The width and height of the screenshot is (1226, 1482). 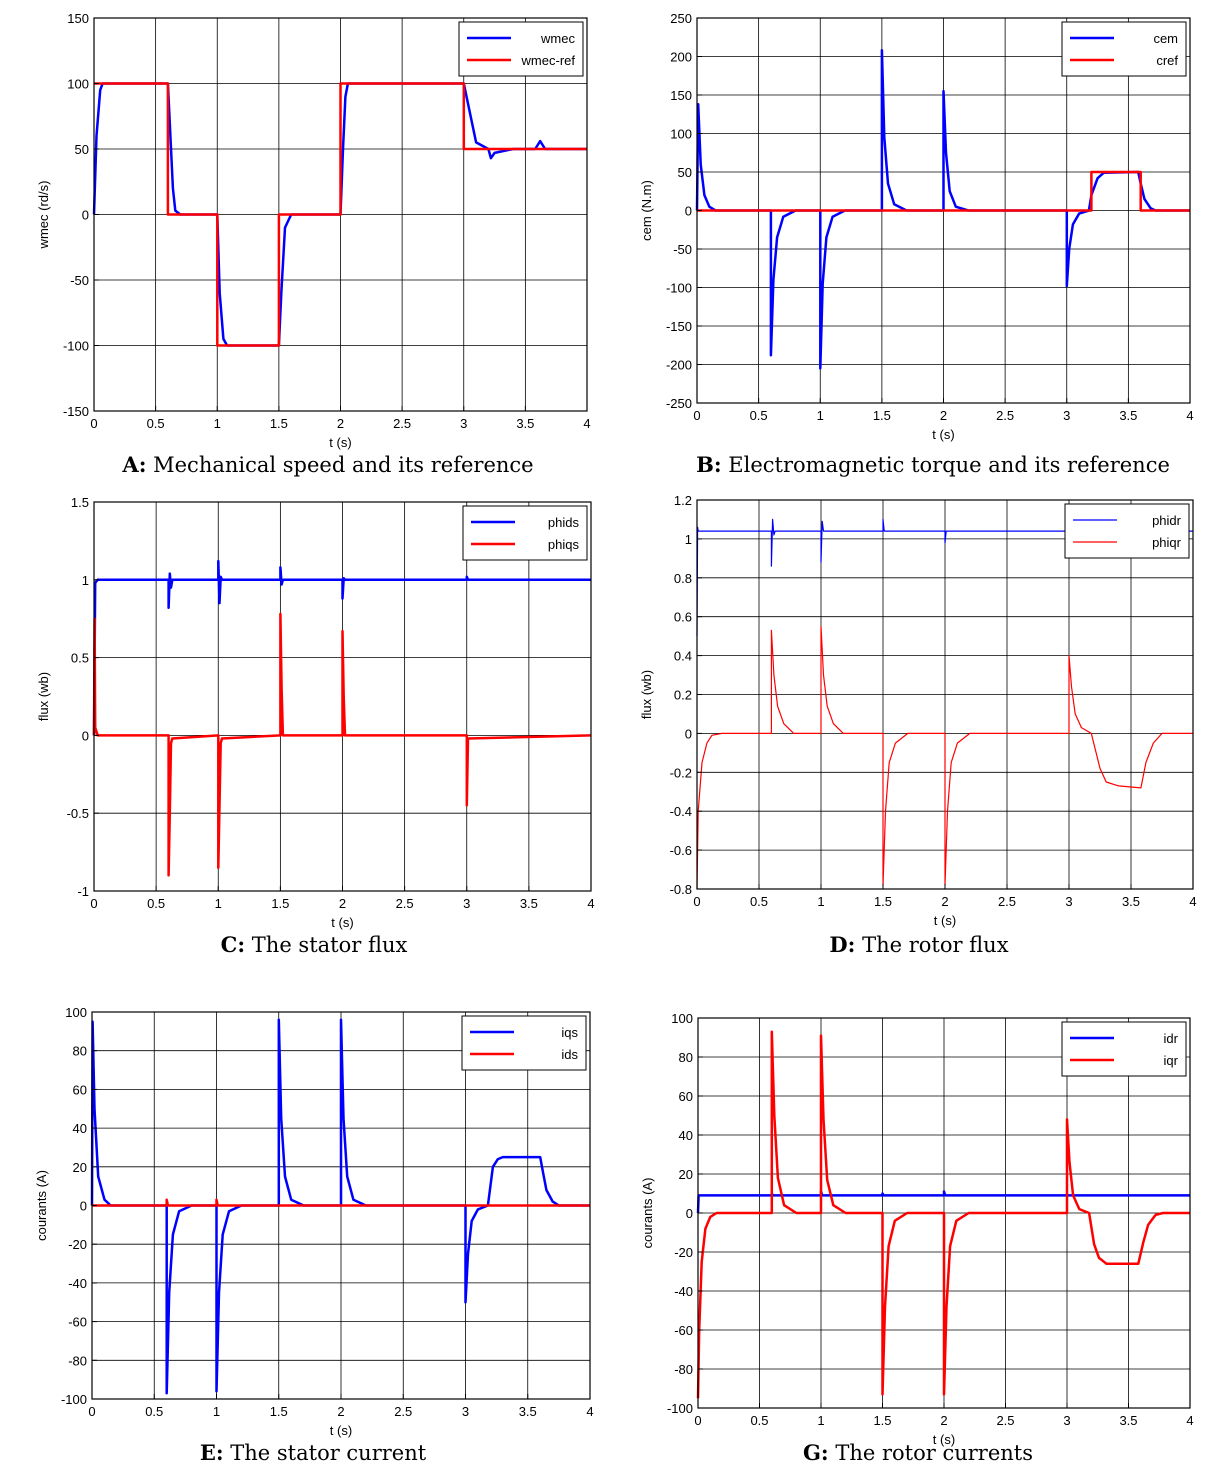 I want to click on caption-letter: A:, so click(x=134, y=464).